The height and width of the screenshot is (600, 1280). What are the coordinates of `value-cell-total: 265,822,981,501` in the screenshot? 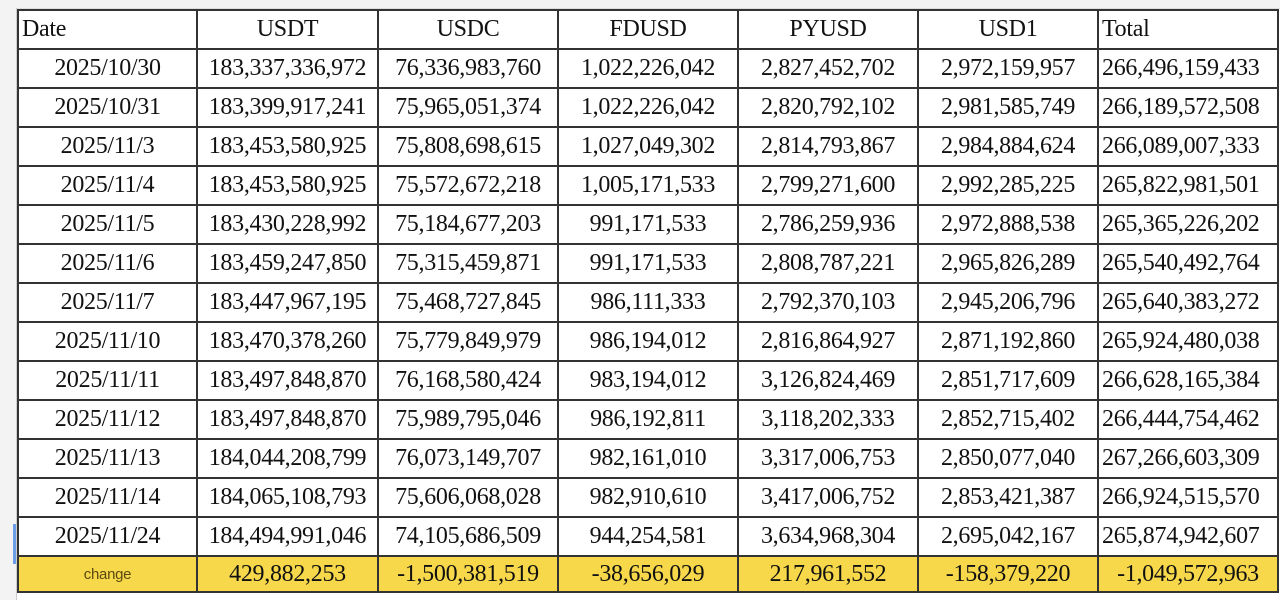 It's located at (1188, 185).